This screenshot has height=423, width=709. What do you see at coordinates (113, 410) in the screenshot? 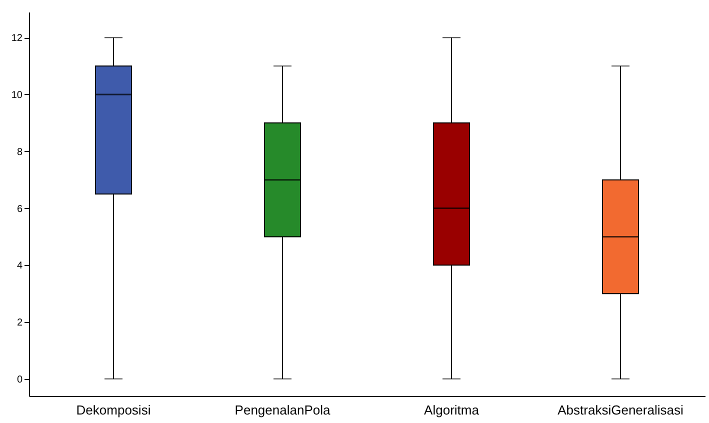
I see `x-tick-label: Dekomposisi` at bounding box center [113, 410].